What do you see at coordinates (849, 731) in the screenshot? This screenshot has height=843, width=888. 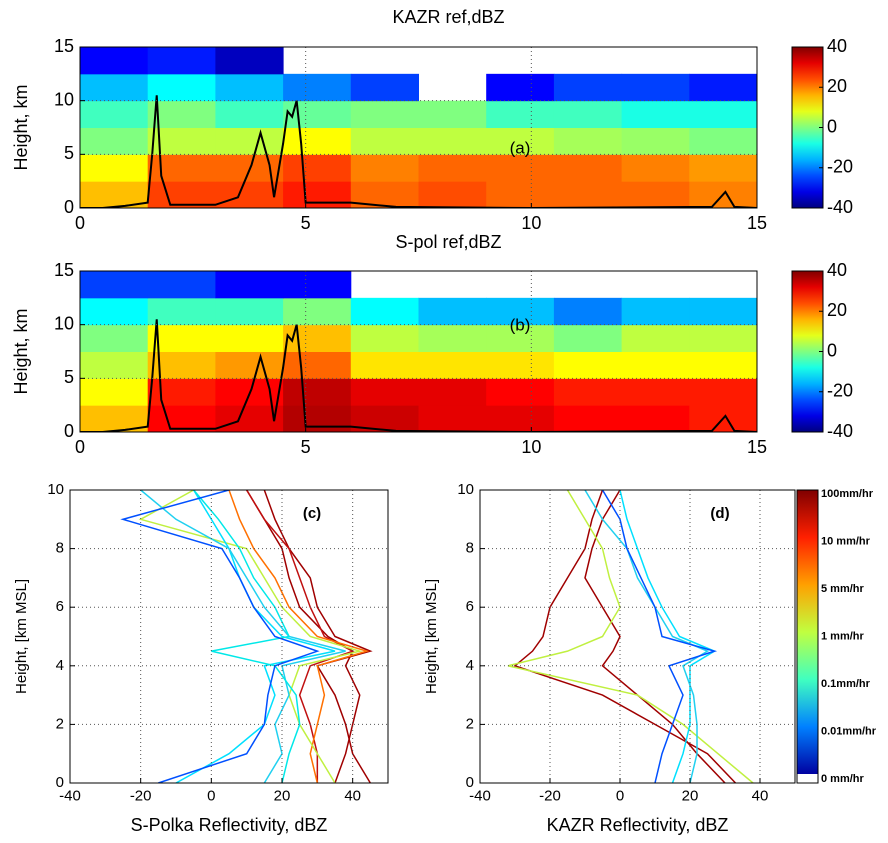 I see `colorbar-label: 0.01mm/hr` at bounding box center [849, 731].